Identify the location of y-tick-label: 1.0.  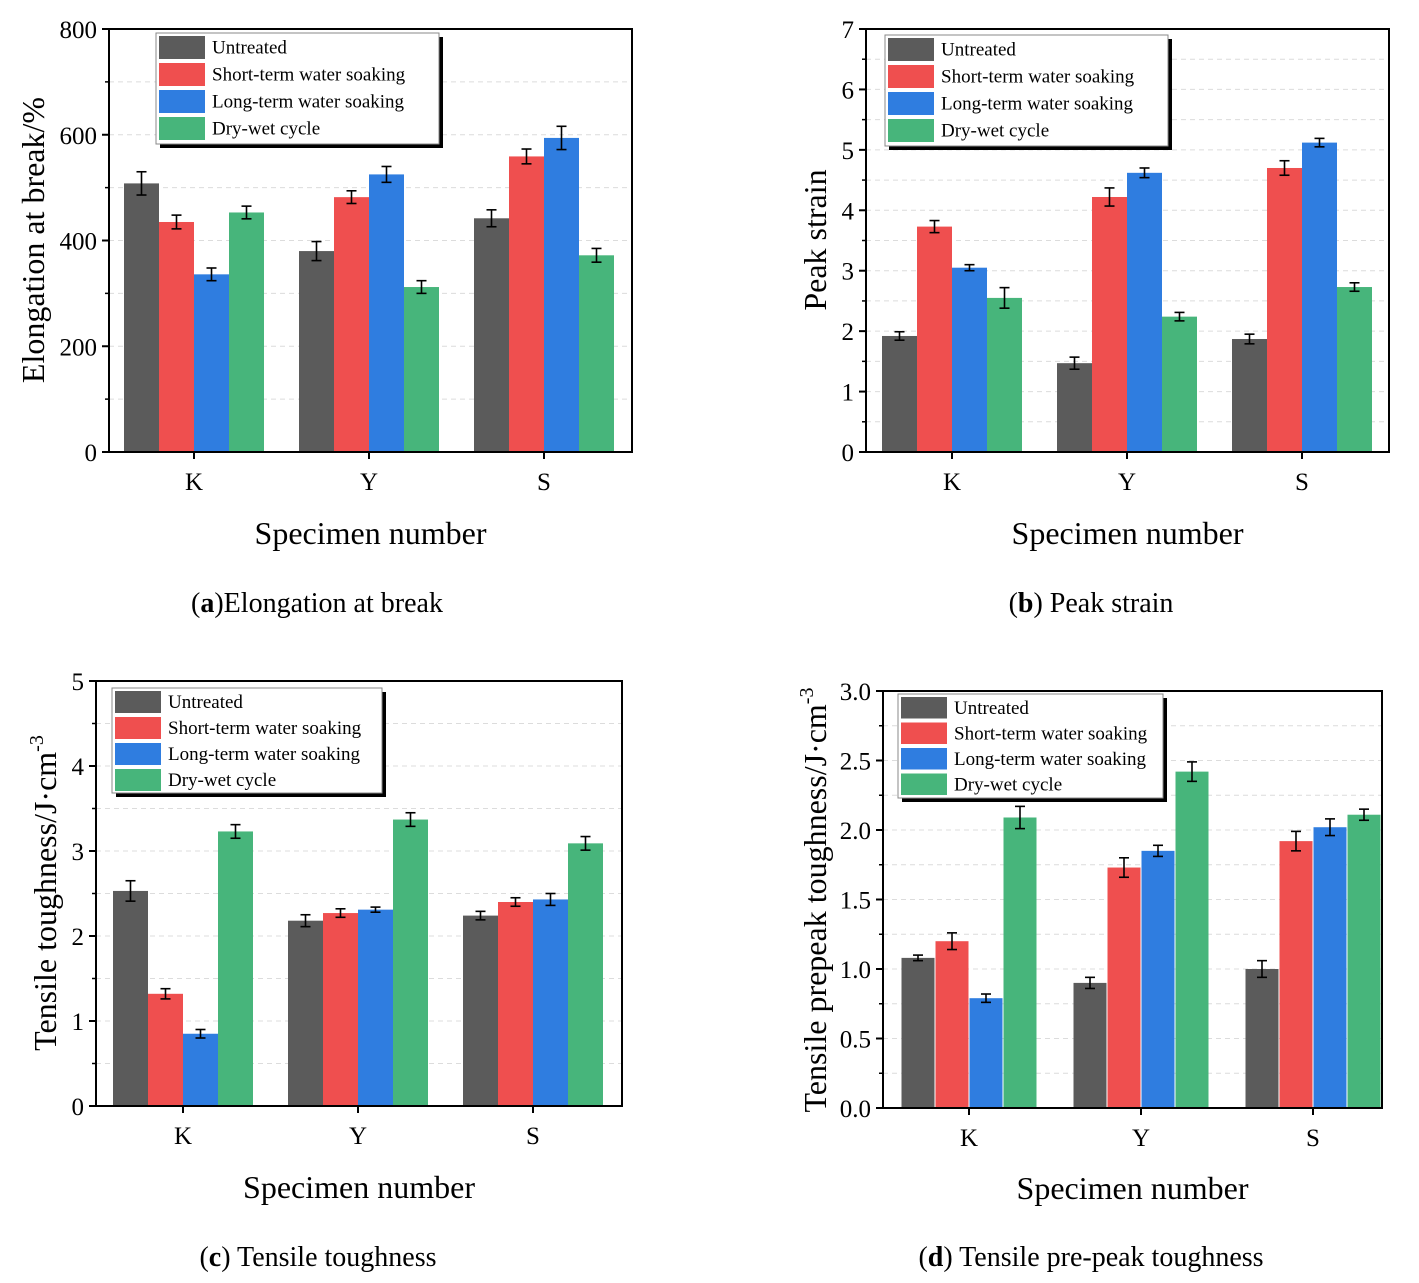
(855, 970).